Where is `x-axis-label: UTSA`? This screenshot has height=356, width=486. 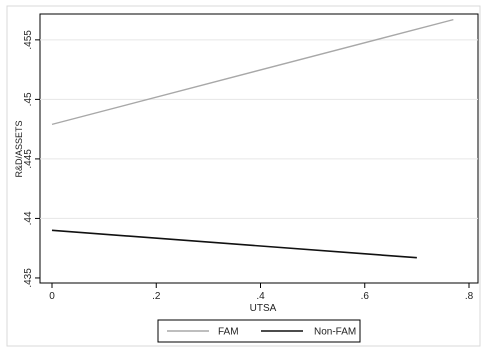 x-axis-label: UTSA is located at coordinates (263, 308).